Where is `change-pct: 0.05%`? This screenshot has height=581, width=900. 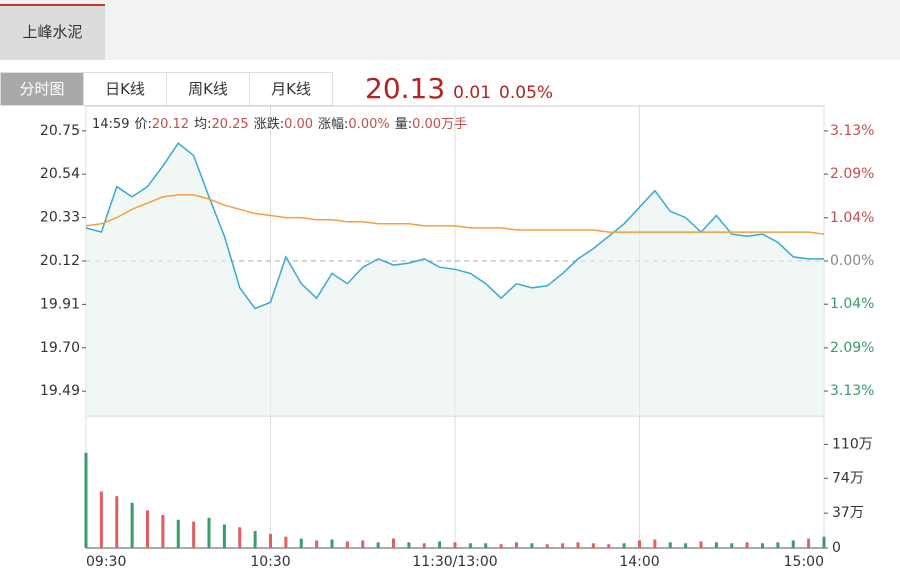
change-pct: 0.05% is located at coordinates (526, 93).